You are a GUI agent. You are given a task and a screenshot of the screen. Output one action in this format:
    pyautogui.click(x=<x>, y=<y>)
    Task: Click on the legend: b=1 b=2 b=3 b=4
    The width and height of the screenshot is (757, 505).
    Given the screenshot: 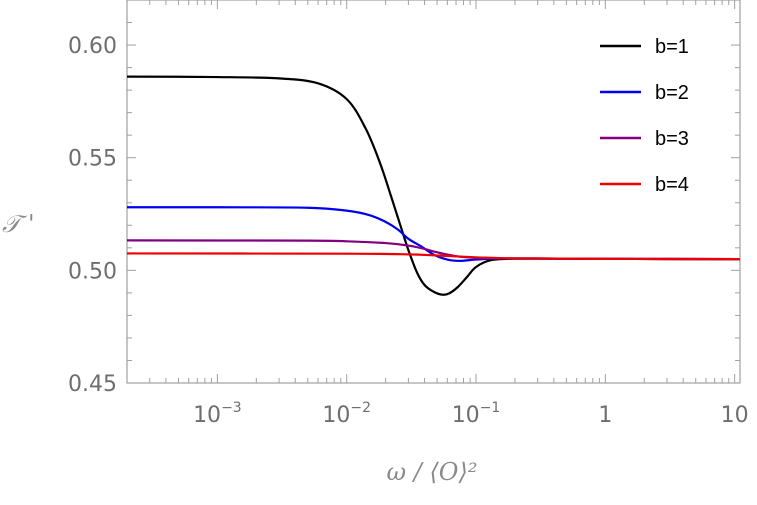 What is the action you would take?
    pyautogui.click(x=644, y=116)
    